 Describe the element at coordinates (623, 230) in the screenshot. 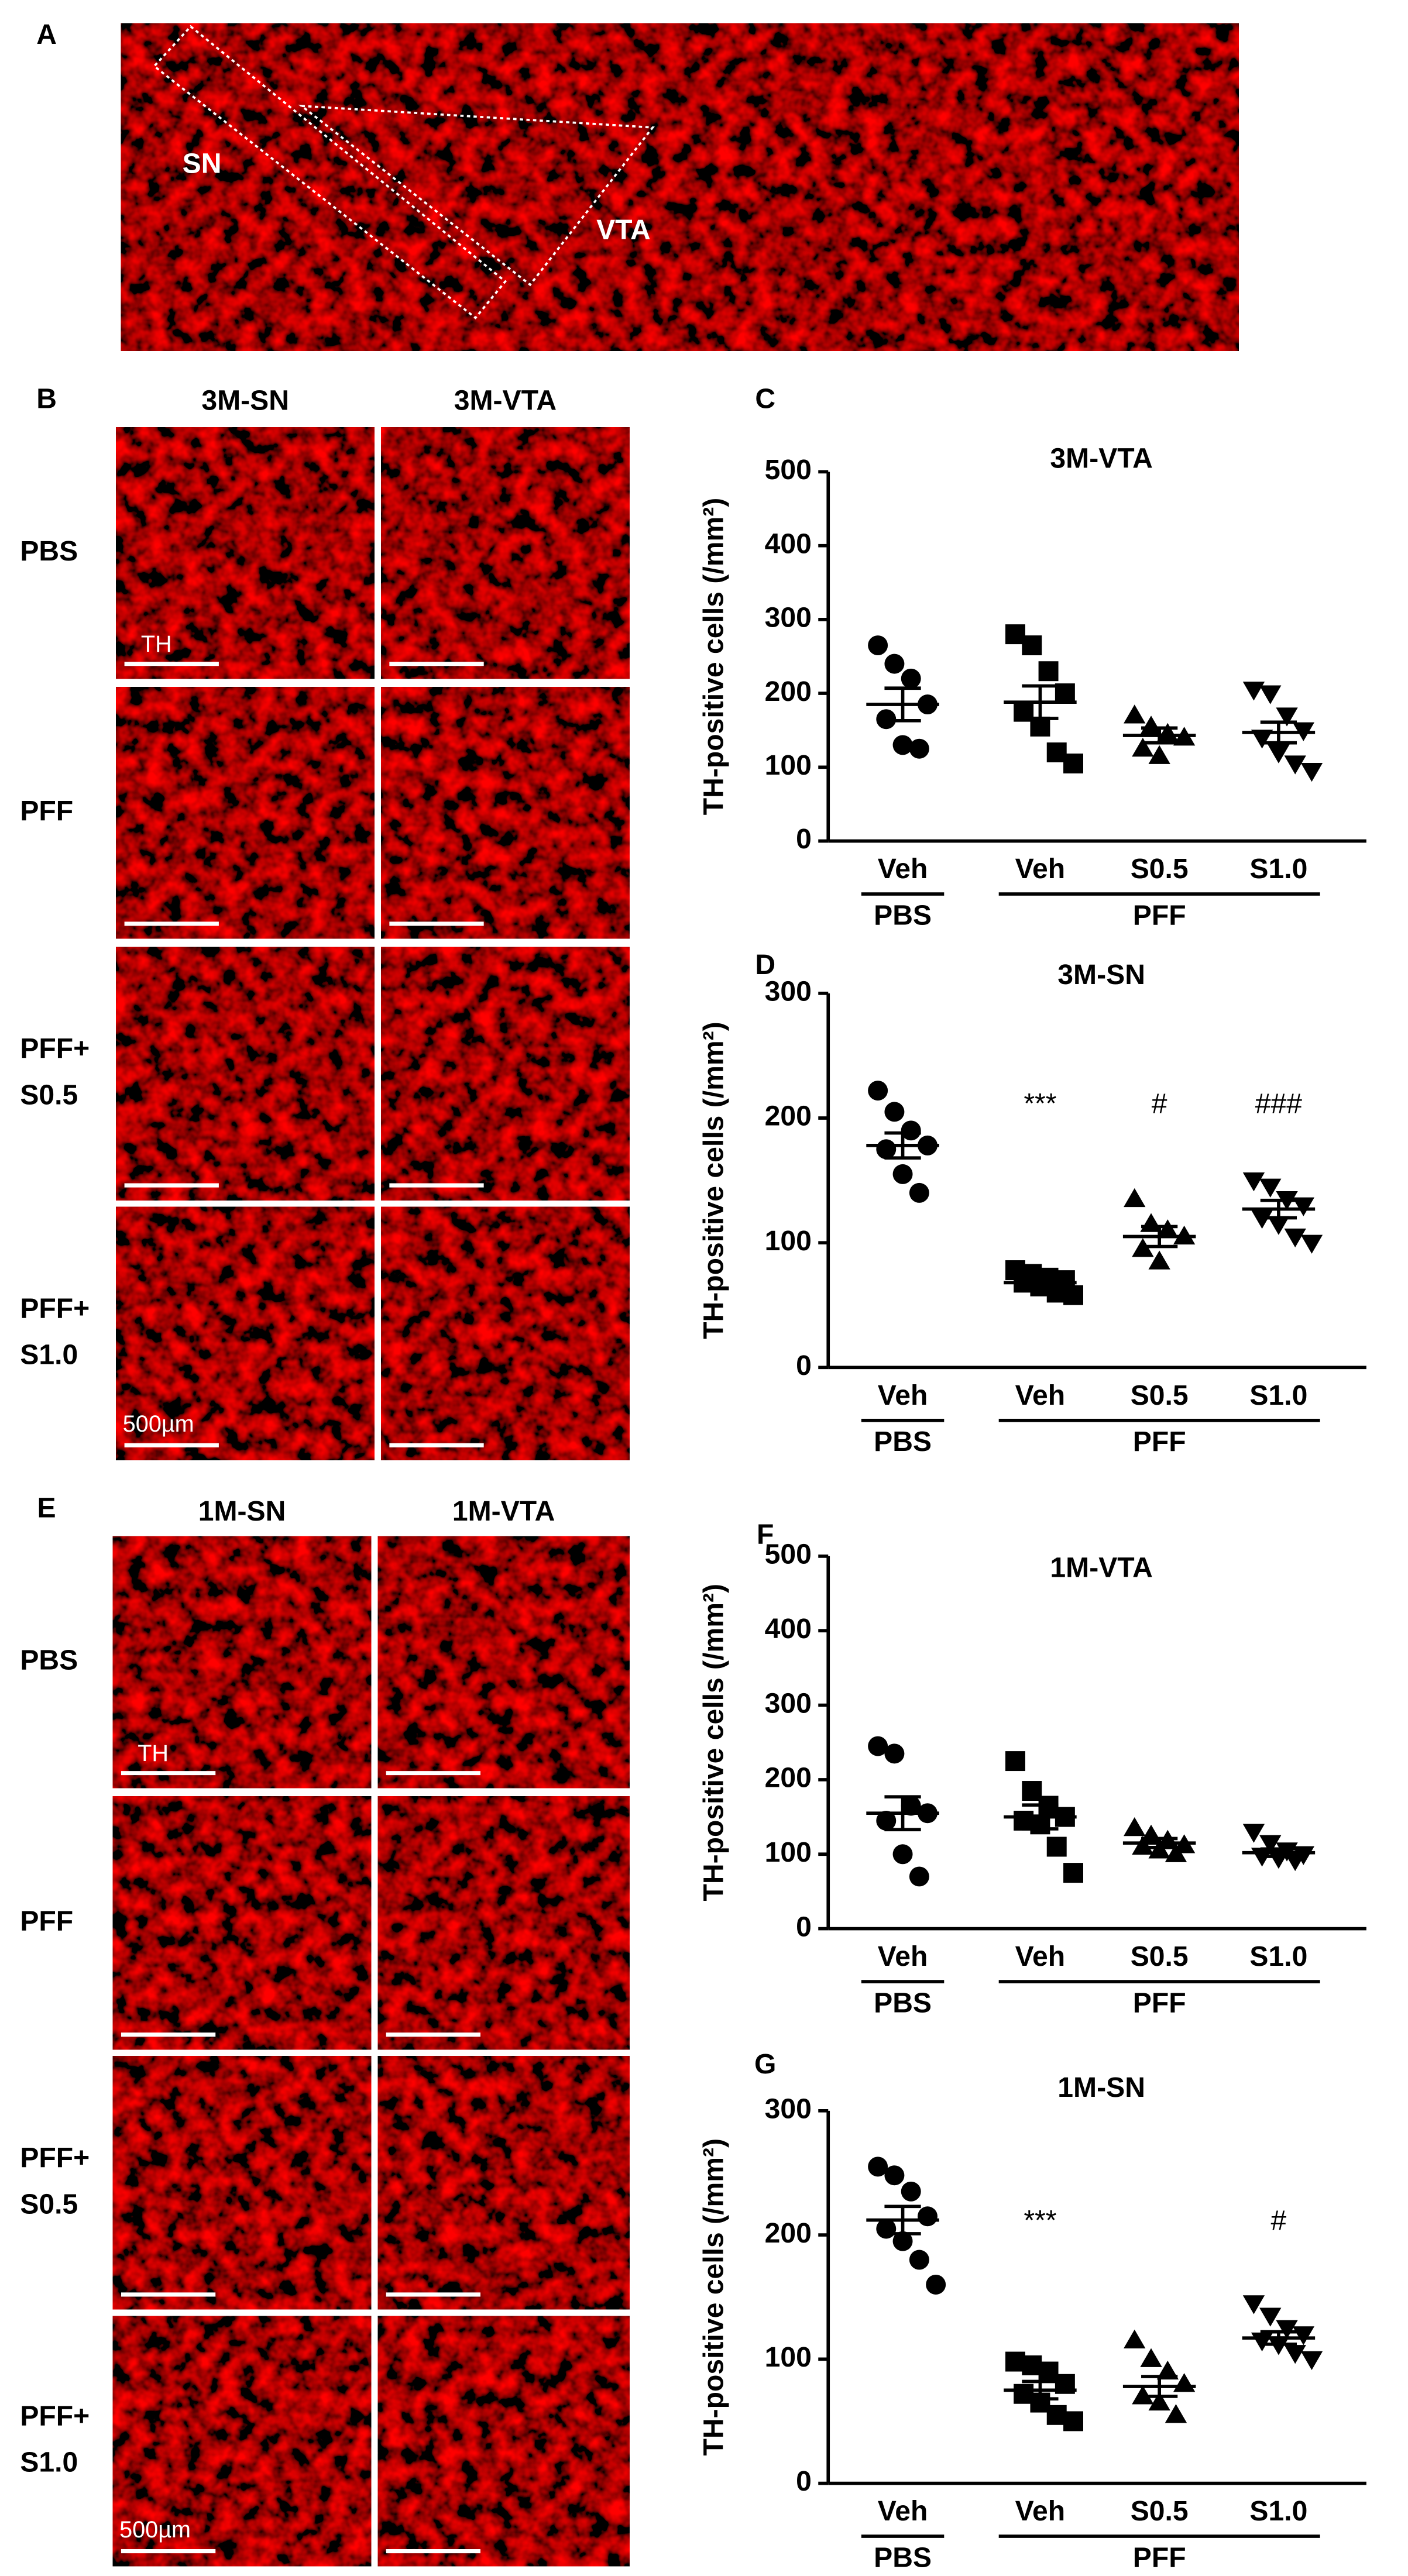

I see `region-label: VTA` at that location.